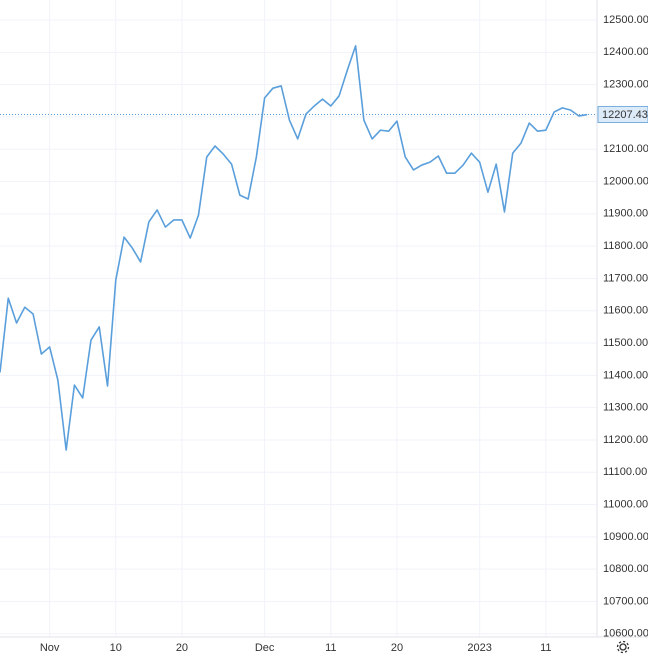 This screenshot has height=660, width=648. Describe the element at coordinates (623, 647) in the screenshot. I see `settings-icon` at that location.